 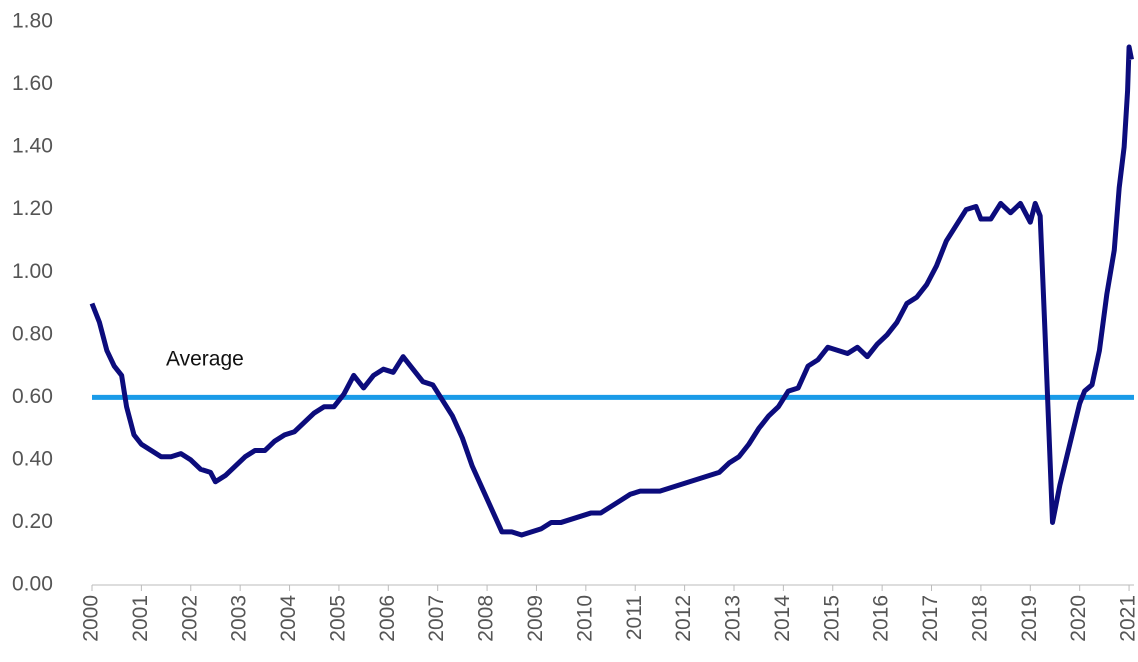 I want to click on x-tick-label: 2000, so click(x=91, y=618).